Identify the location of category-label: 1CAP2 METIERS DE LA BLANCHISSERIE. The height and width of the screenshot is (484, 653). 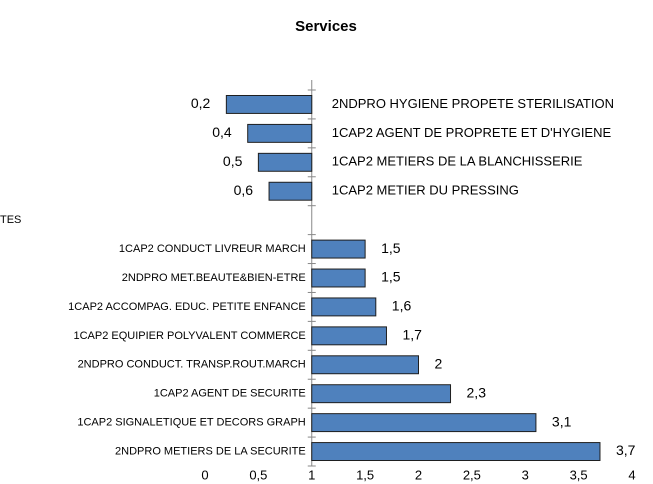
(457, 161).